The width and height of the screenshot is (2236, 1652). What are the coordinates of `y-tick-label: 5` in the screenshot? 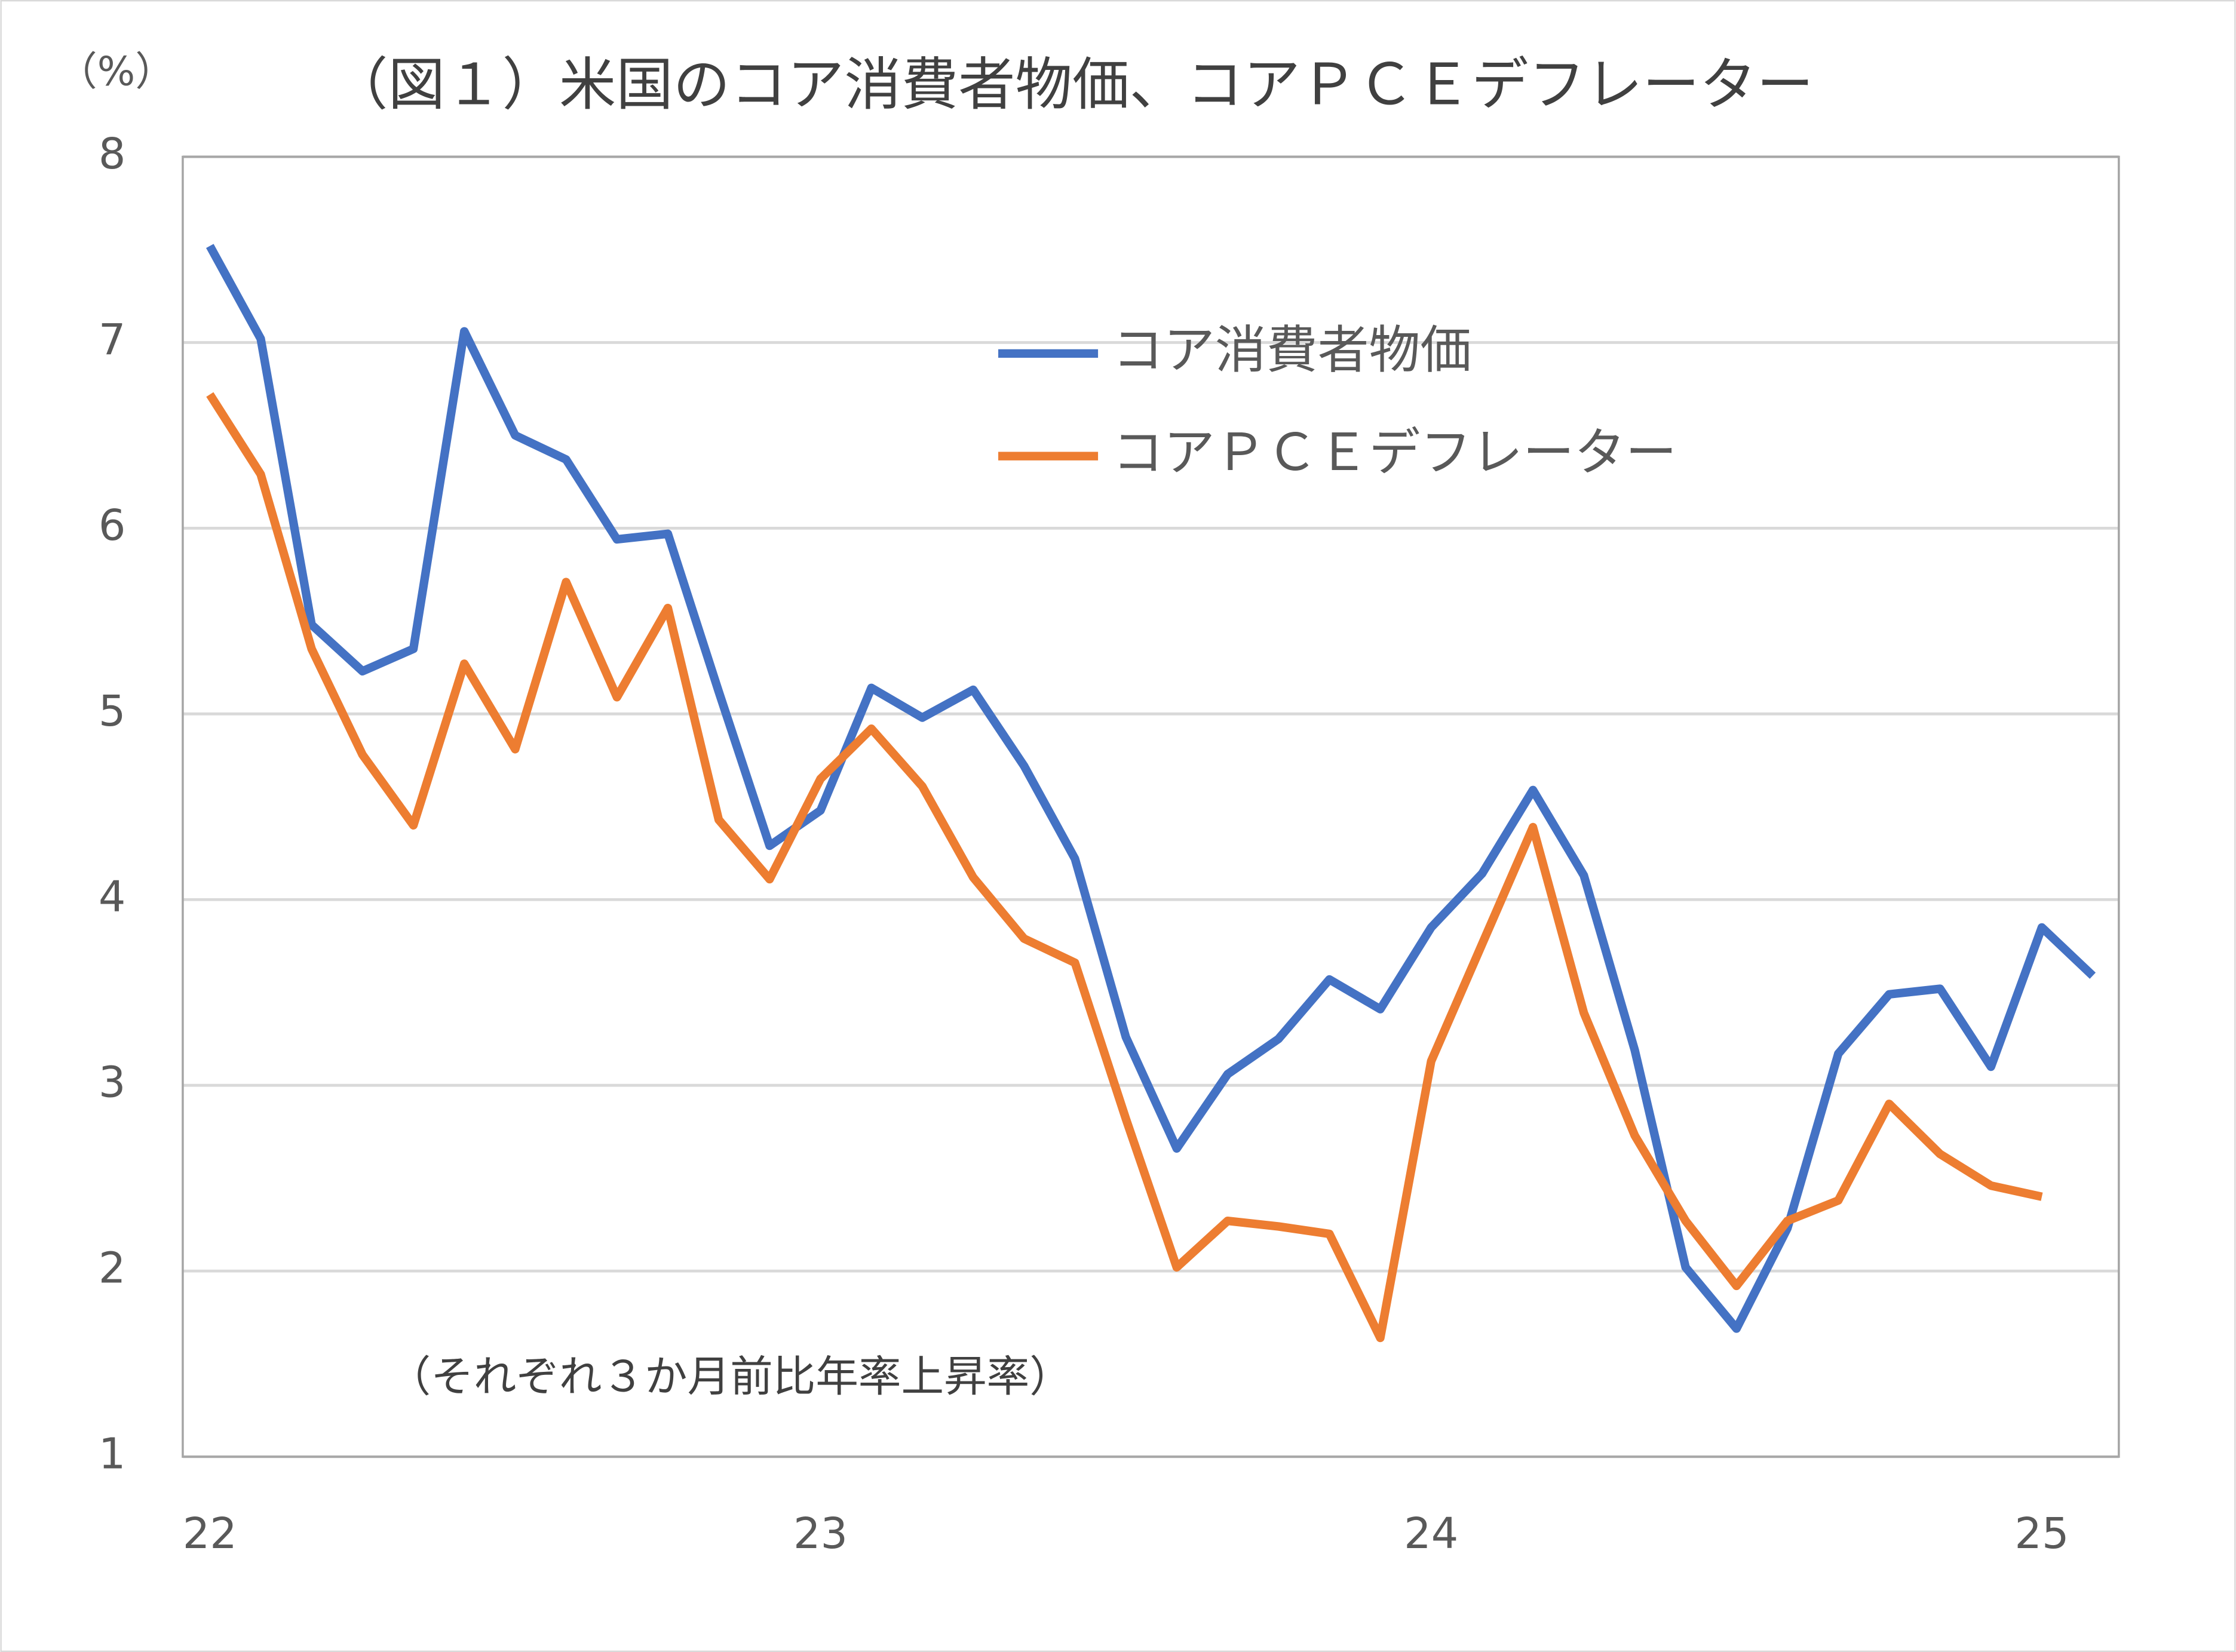 It's located at (112, 711).